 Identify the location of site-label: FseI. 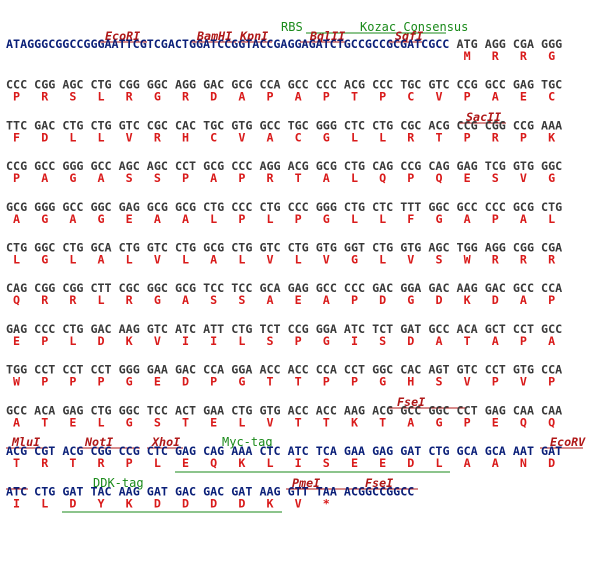
(411, 402).